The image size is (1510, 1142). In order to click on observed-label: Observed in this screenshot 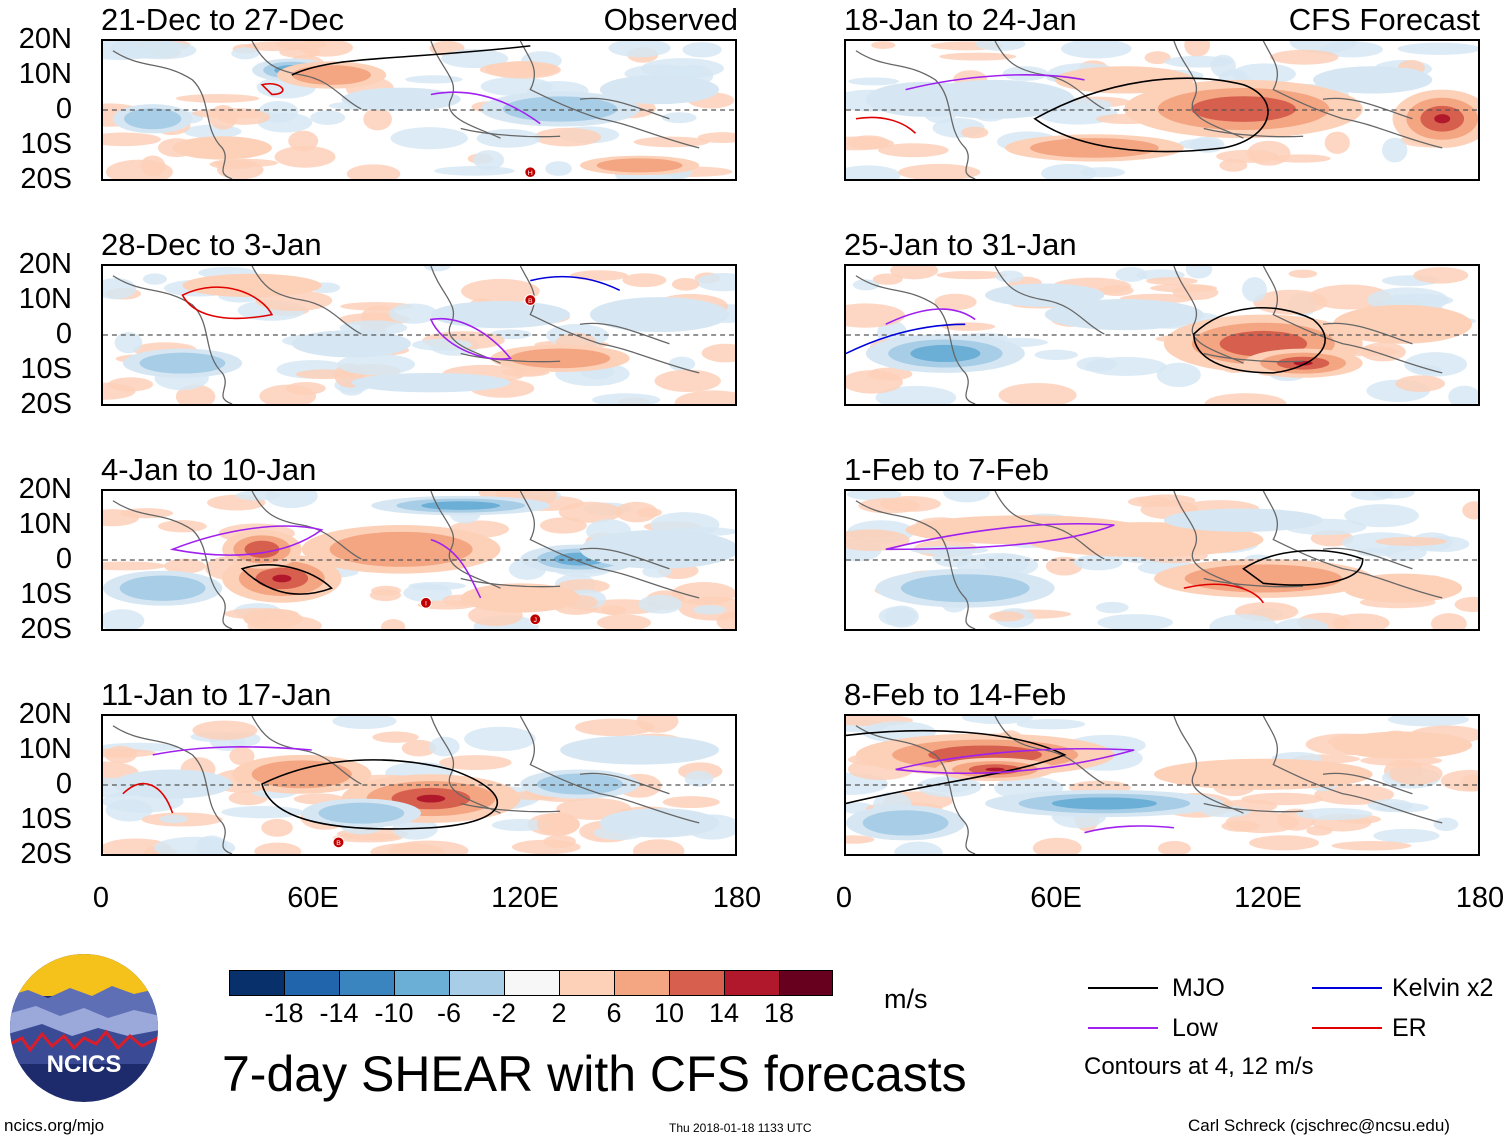, I will do `click(670, 19)`.